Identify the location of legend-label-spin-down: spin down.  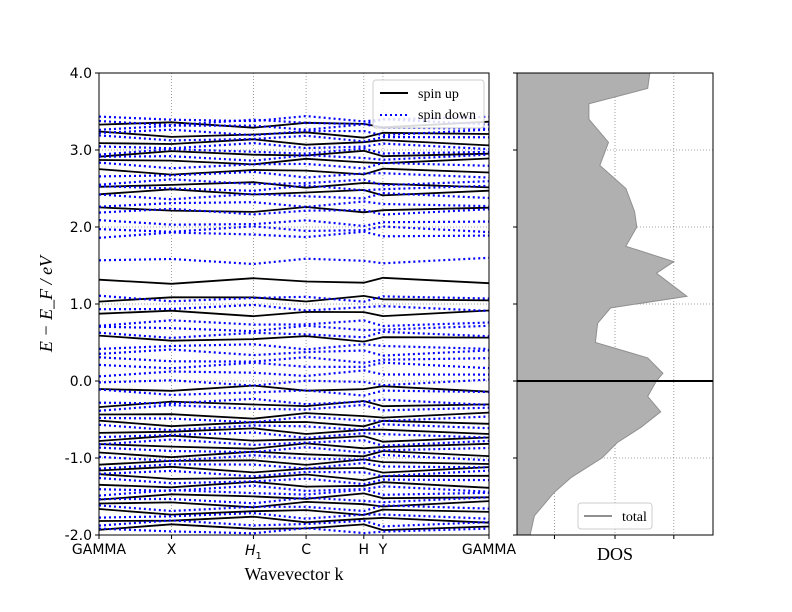
(447, 115).